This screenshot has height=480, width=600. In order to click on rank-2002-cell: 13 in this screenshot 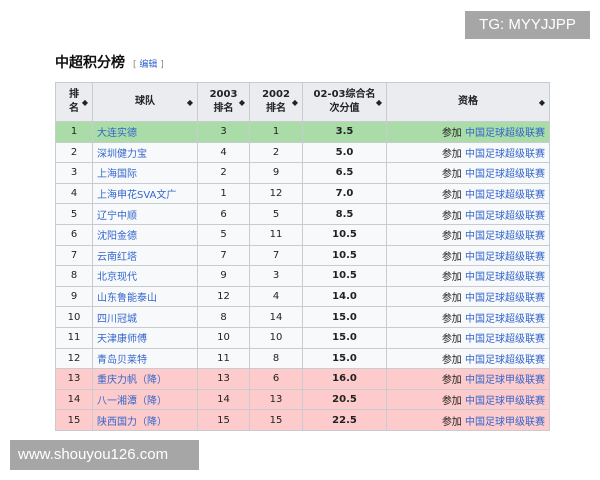, I will do `click(276, 399)`.